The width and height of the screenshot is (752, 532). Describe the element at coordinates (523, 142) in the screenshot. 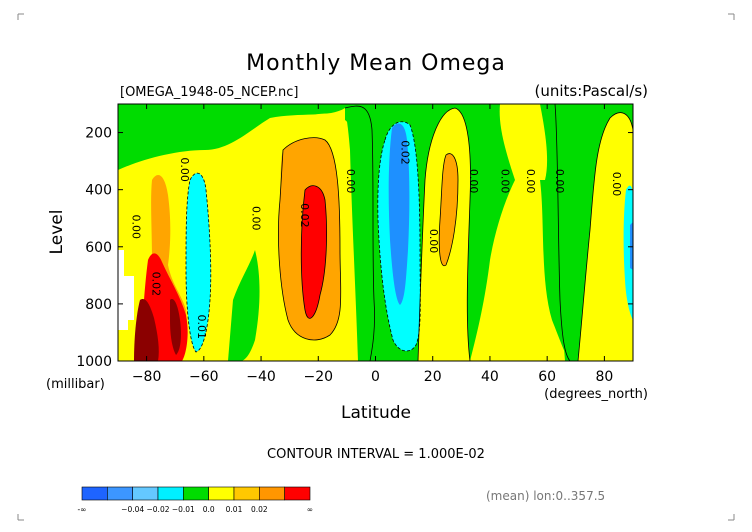

I see `band-yellow-gap` at that location.